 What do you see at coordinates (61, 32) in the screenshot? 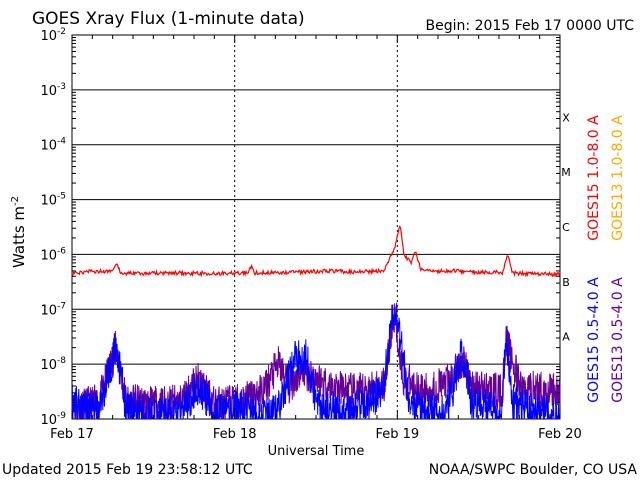
I see `y-tick-exponent: -2` at bounding box center [61, 32].